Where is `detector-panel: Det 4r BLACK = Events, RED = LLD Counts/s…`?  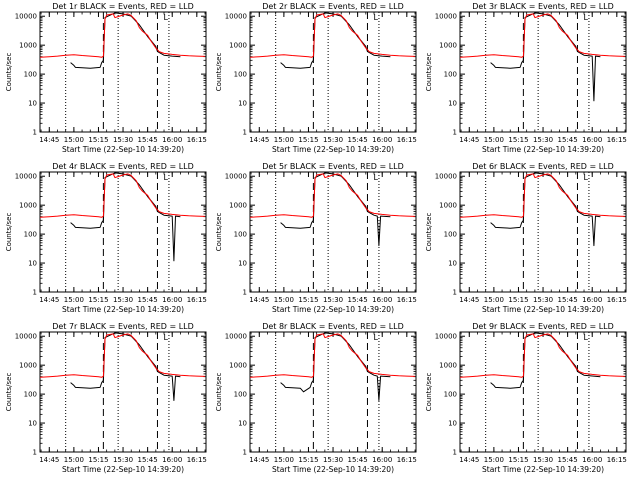
detector-panel: Det 4r BLACK = Events, RED = LLD Counts/s… is located at coordinates (106, 238).